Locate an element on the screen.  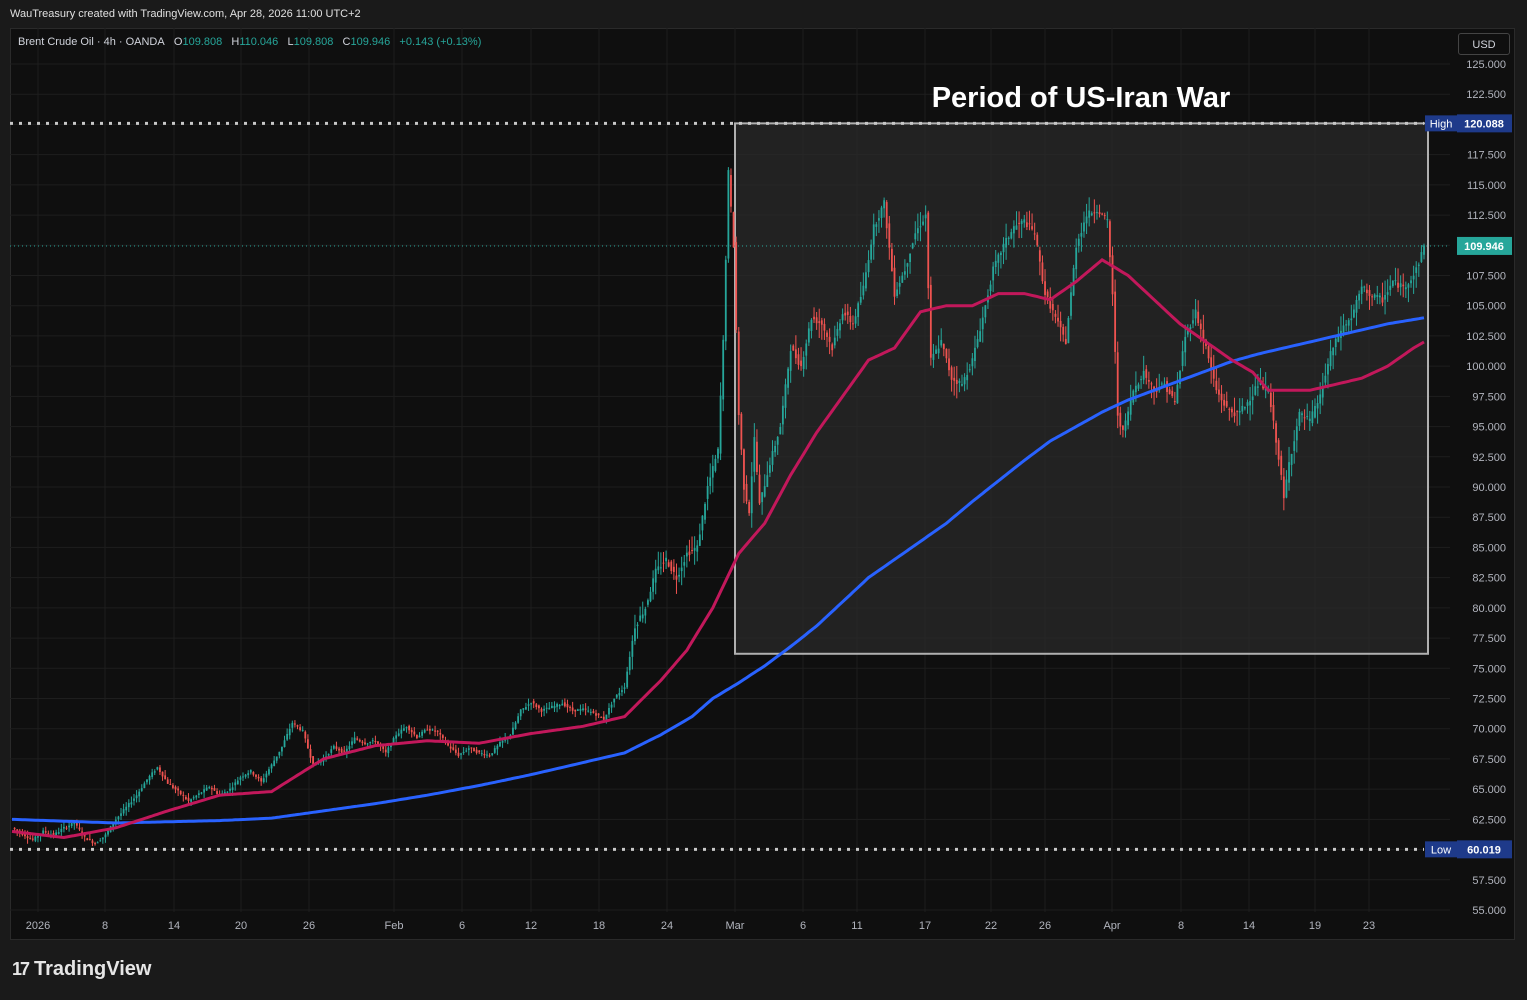
price-tick-label: 92.500 is located at coordinates (1489, 458).